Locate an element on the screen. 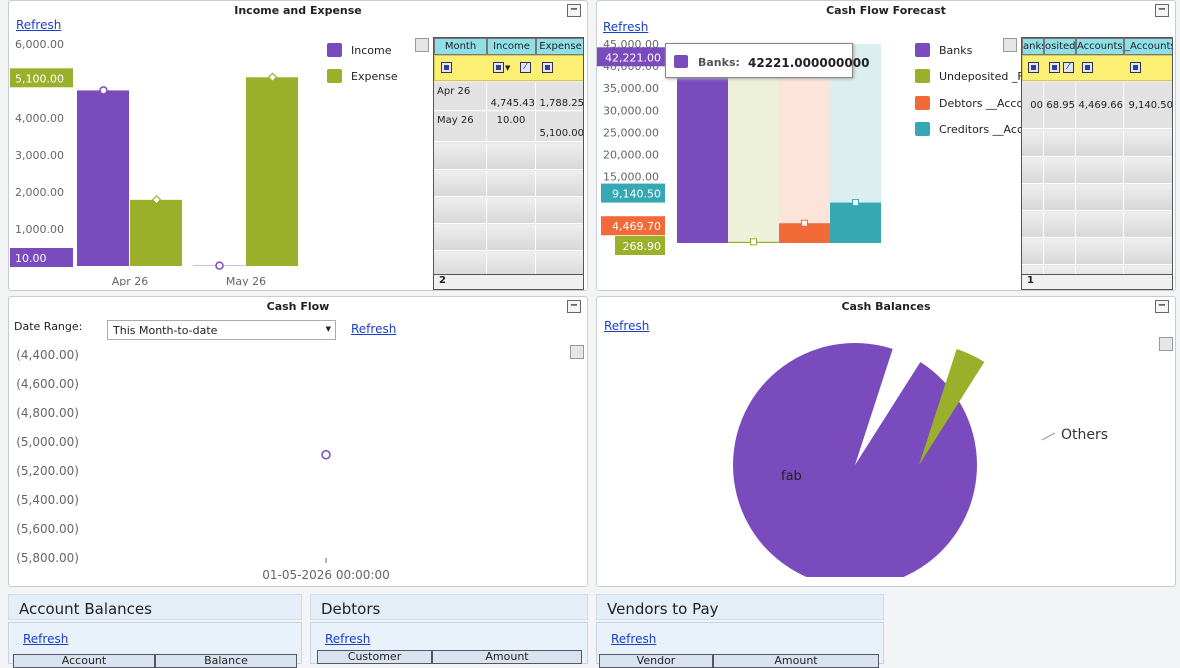  table-cell: 00 is located at coordinates (1033, 106).